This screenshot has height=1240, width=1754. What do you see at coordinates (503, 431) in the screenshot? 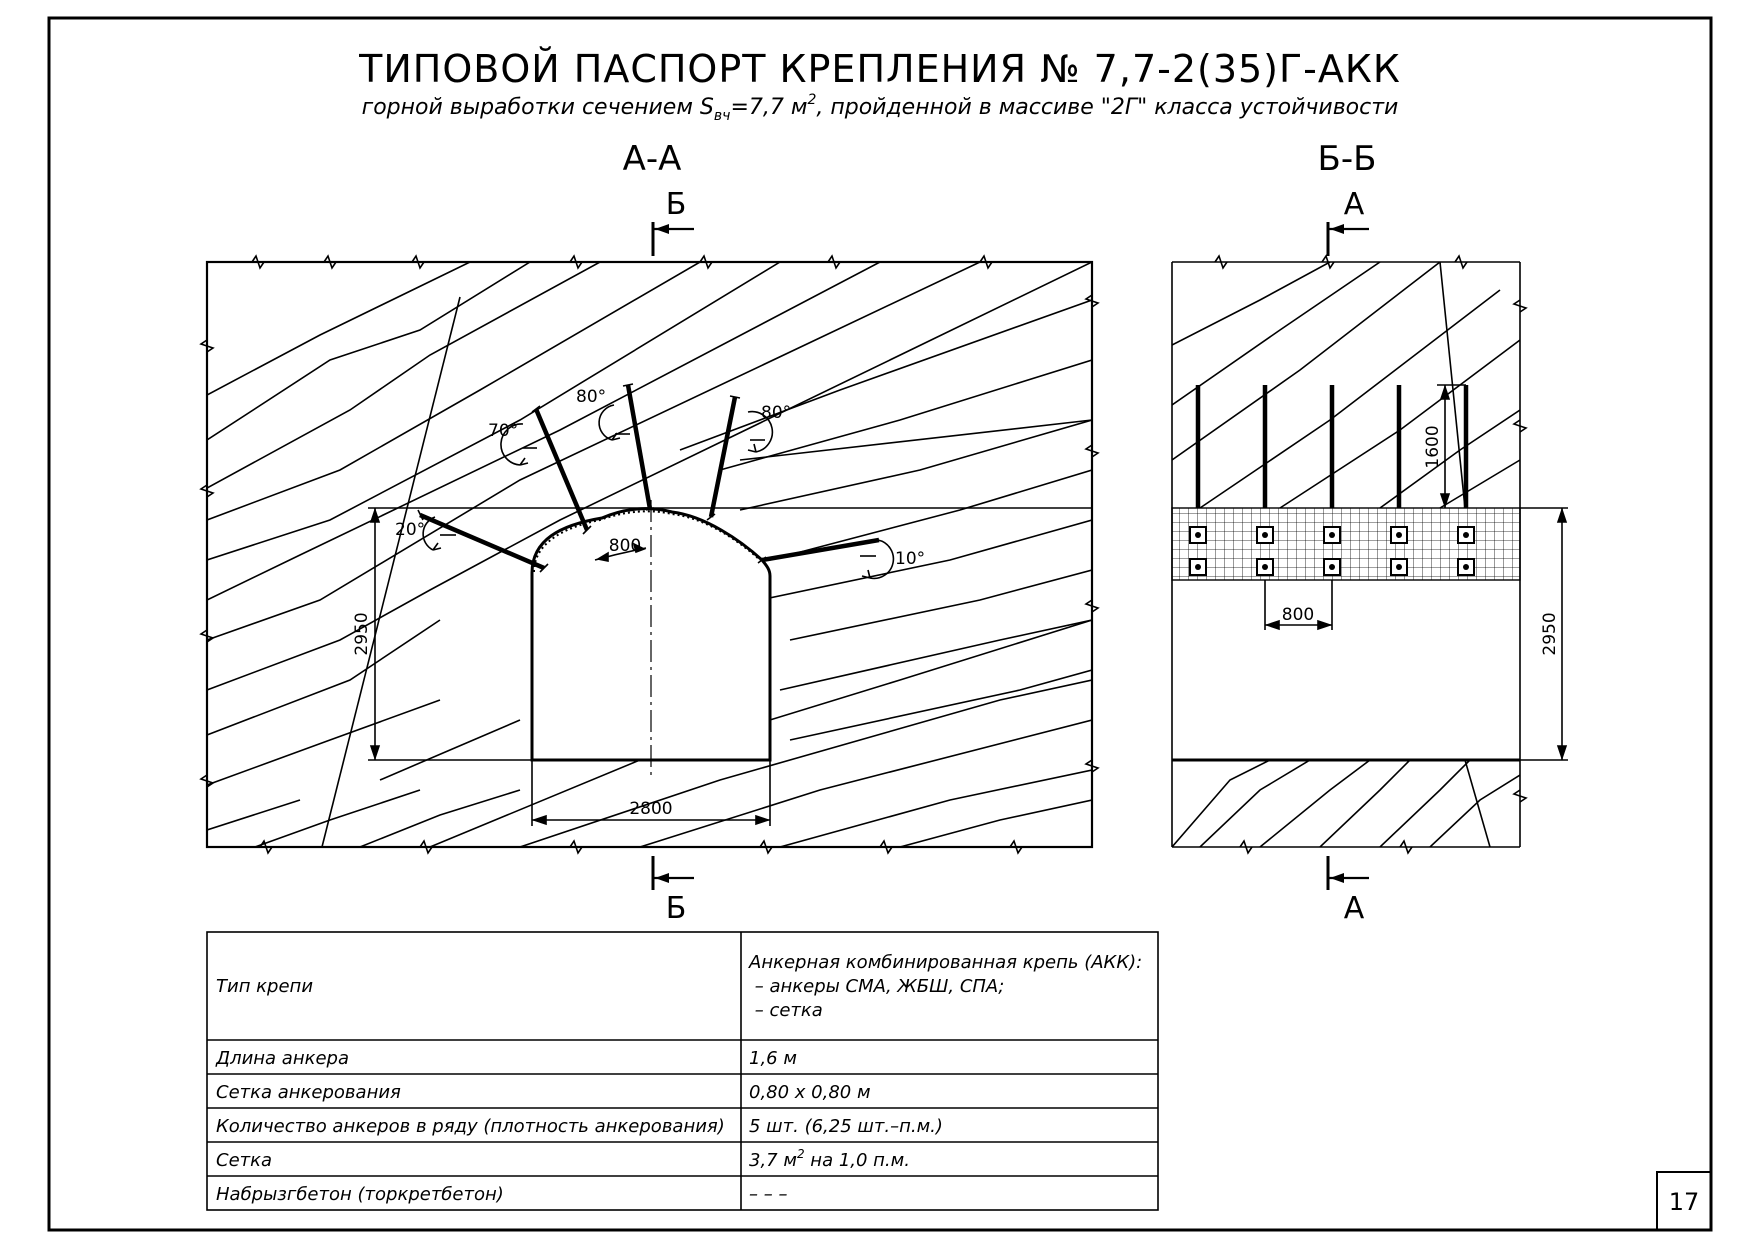
I see `angle-label-left-mid: 70°` at bounding box center [503, 431].